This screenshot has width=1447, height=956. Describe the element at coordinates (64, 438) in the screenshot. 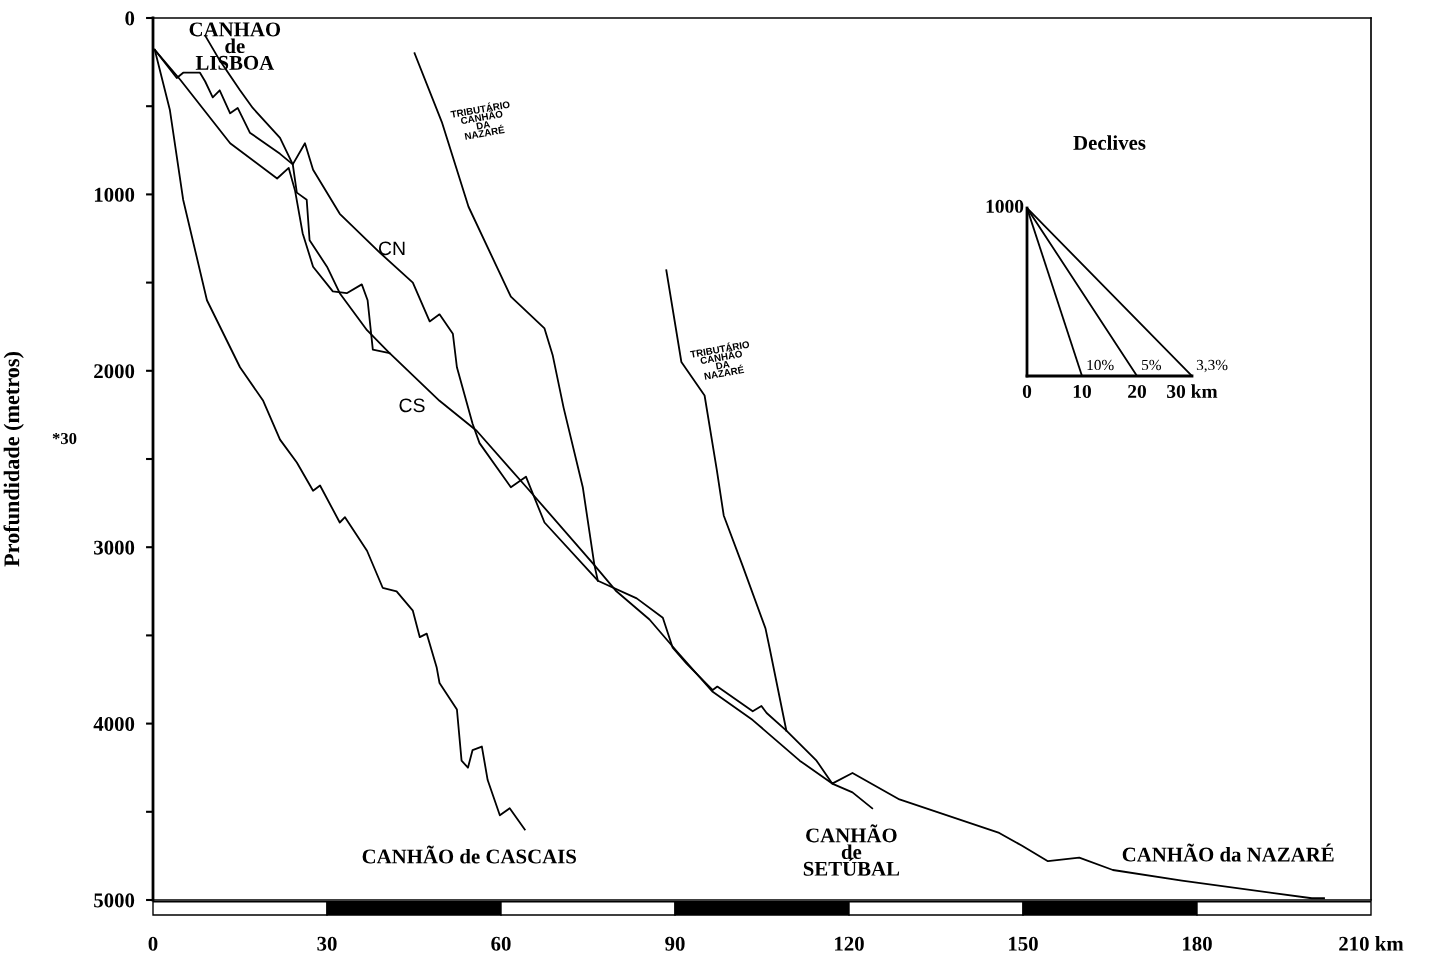

I see `text: *30` at that location.